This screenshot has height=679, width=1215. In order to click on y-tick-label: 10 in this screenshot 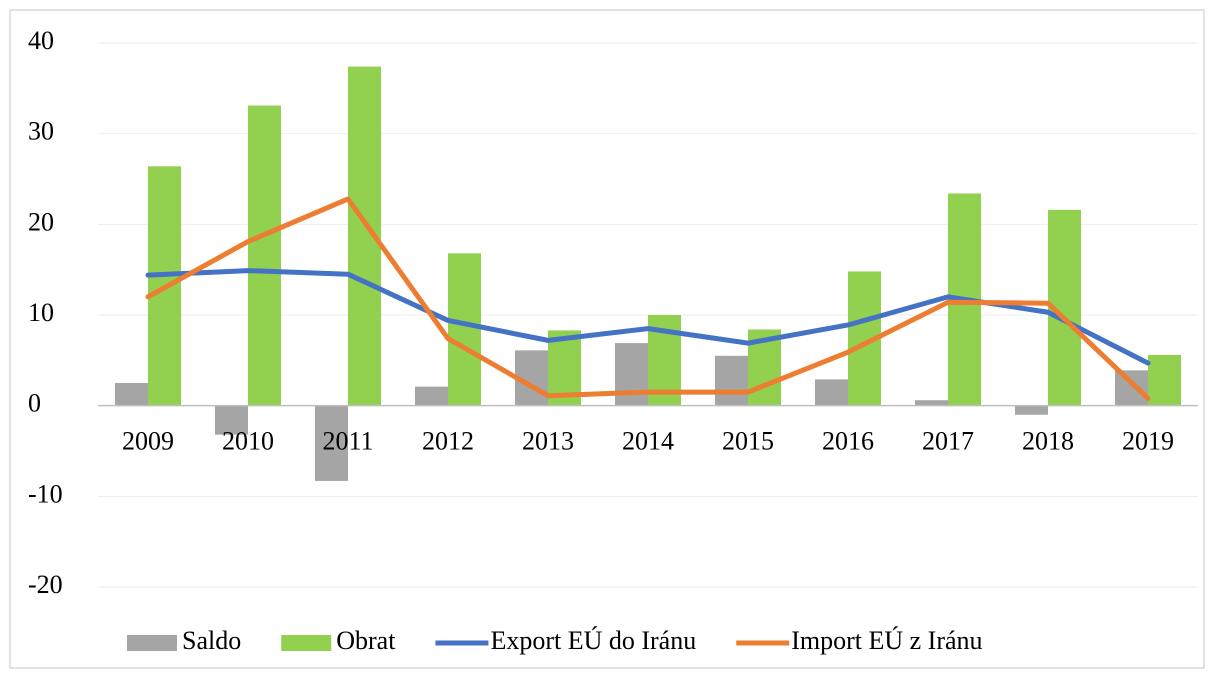, I will do `click(41, 312)`.